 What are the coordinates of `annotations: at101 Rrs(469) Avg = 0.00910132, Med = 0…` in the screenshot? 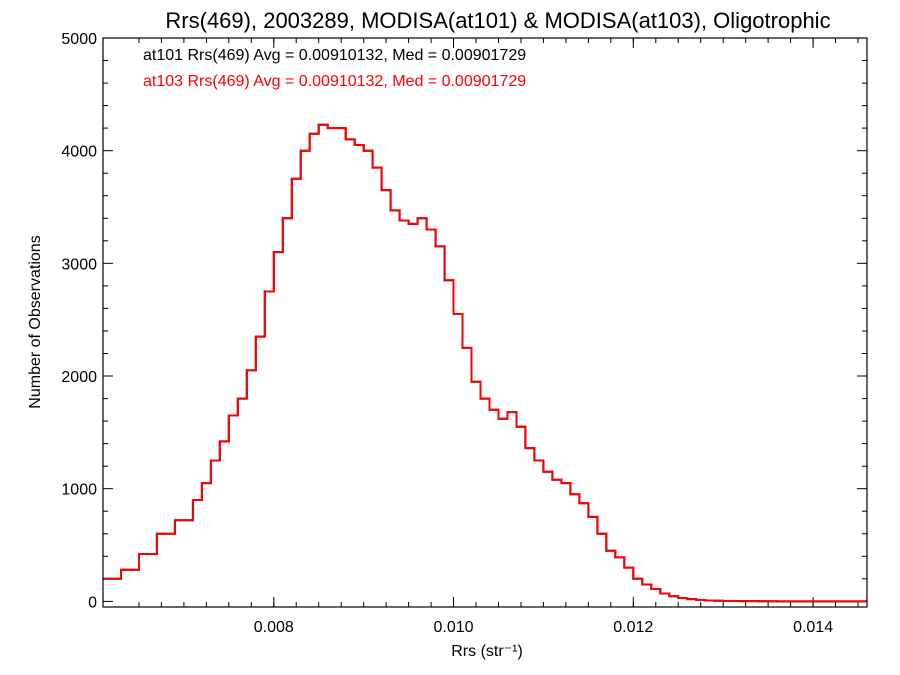 It's located at (334, 68).